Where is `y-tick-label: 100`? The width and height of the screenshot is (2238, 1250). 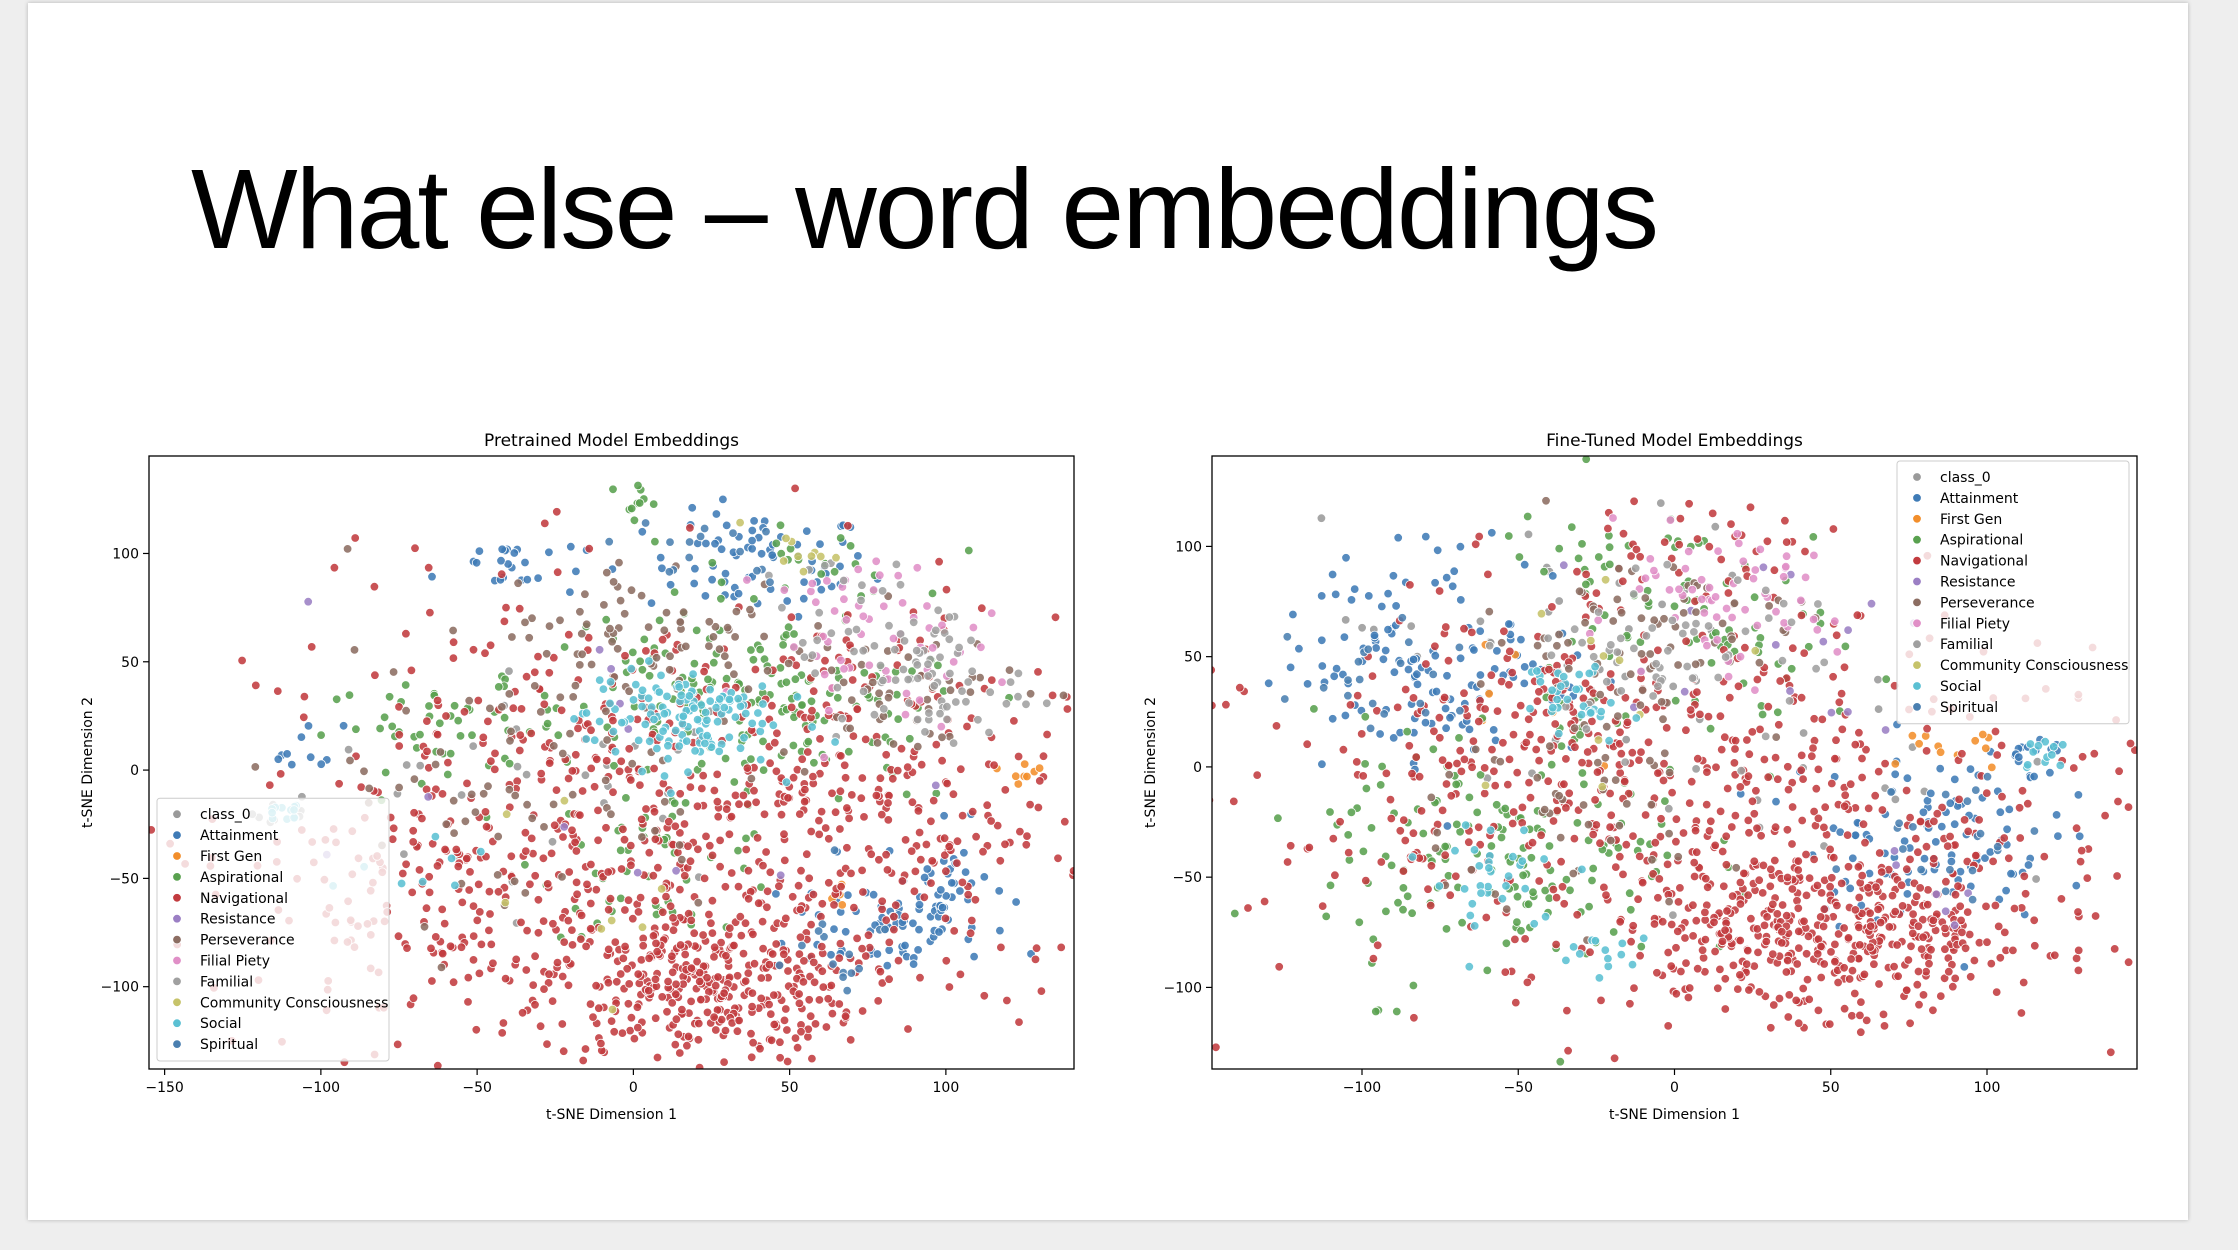 y-tick-label: 100 is located at coordinates (1188, 547).